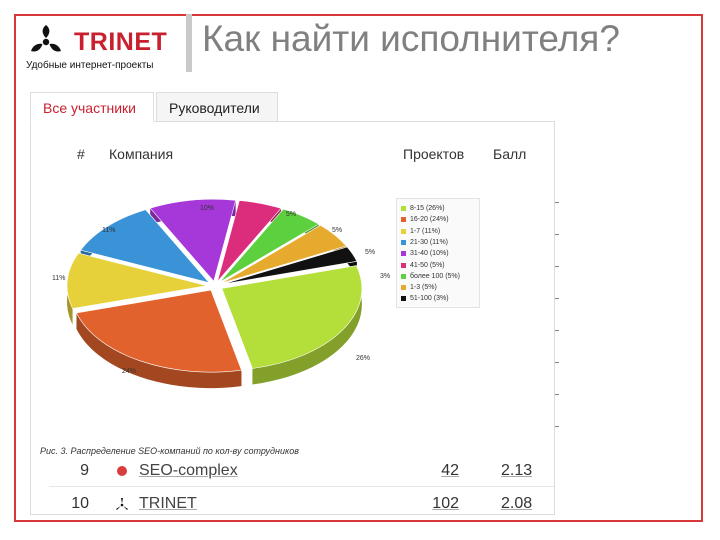  I want to click on column-header-projects: Проектов, so click(434, 154).